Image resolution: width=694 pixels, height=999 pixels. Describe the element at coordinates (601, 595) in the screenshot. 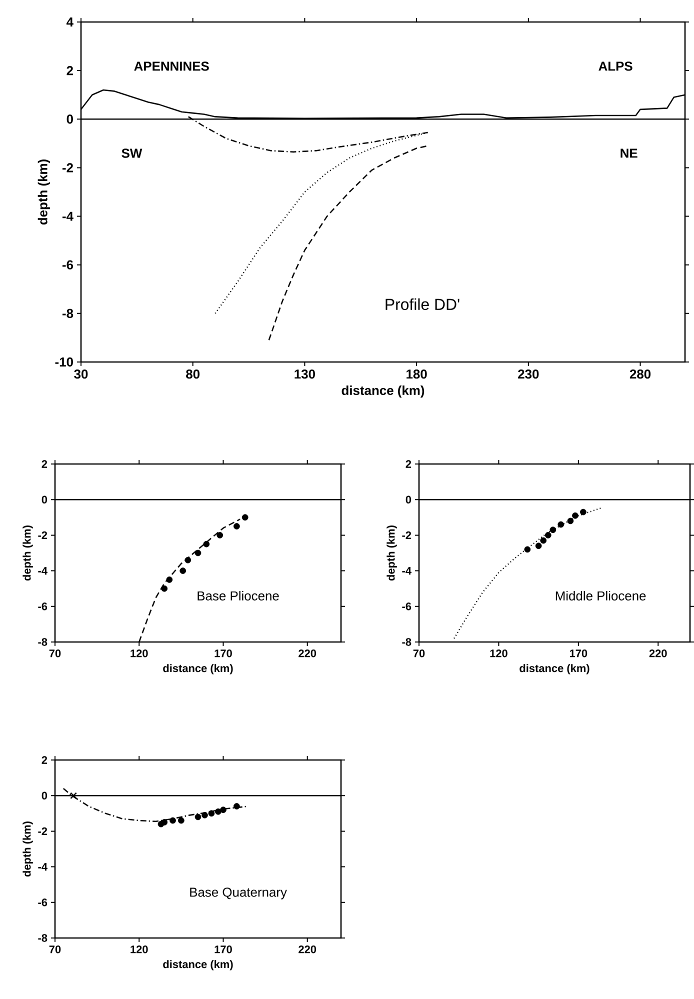

I see `text: Middle Pliocene` at that location.